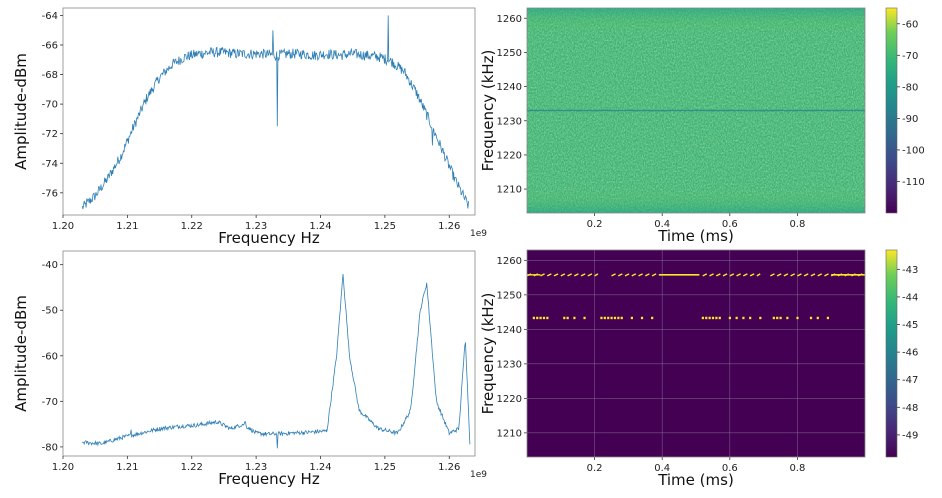 This screenshot has height=498, width=942. What do you see at coordinates (910, 119) in the screenshot?
I see `colorbar-tick-label: -90` at bounding box center [910, 119].